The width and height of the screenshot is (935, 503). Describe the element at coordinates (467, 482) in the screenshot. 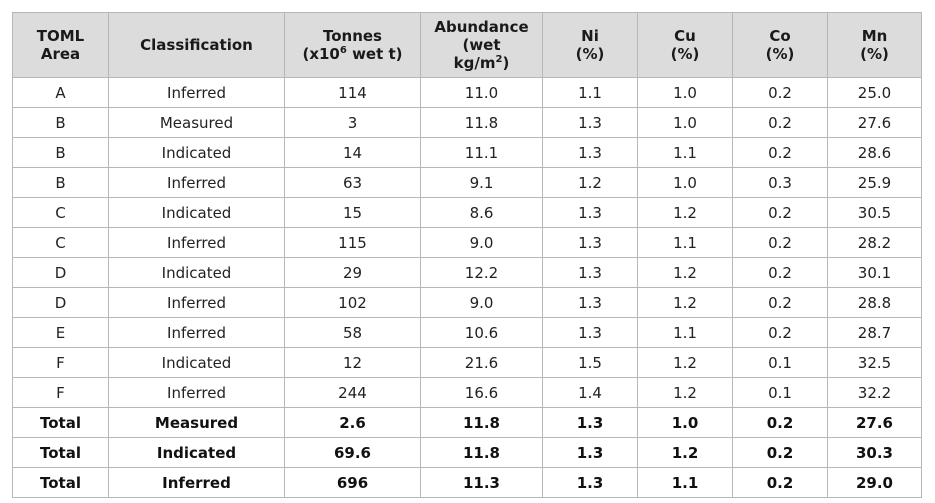

I see `total-row: Total Inferred 696 11.3 1.3 1.1 0.2 29.0` at that location.